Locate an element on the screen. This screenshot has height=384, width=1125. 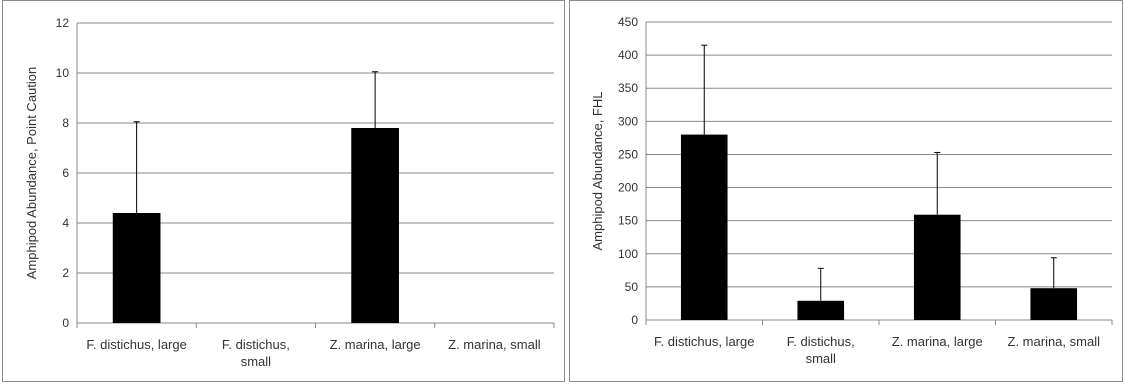
y-tick-label: 400 is located at coordinates (628, 55).